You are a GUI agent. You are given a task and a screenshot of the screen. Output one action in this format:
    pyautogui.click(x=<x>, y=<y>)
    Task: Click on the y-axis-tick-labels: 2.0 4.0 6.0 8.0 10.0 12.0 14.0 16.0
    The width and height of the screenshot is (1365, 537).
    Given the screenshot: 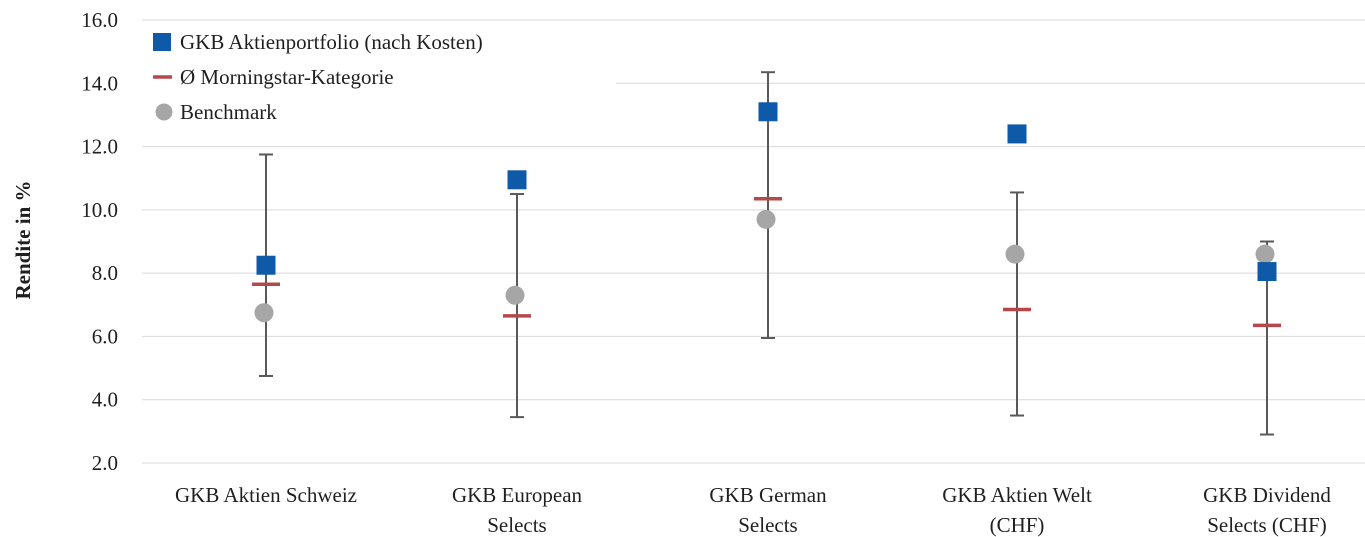 What is the action you would take?
    pyautogui.click(x=99, y=241)
    